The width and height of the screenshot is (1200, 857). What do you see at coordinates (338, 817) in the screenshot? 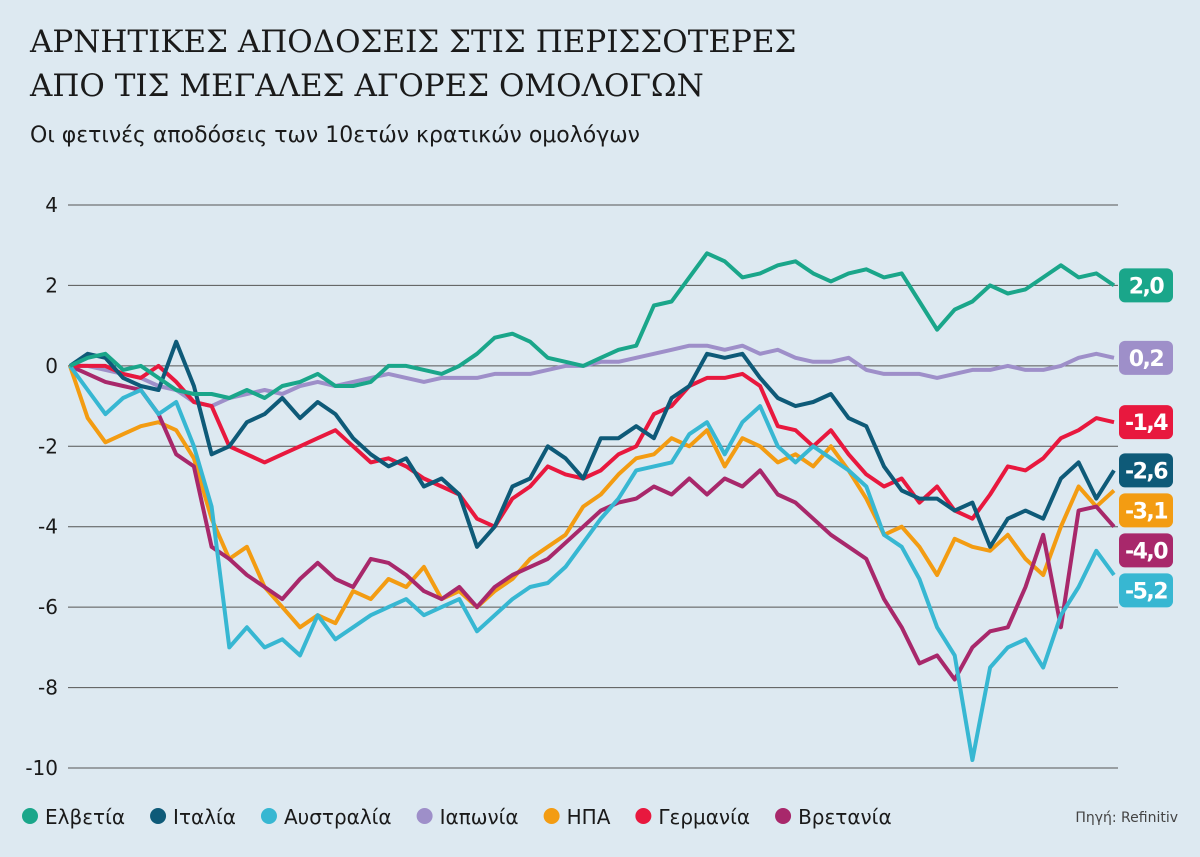
I see `legend-label: Αυστραλία` at bounding box center [338, 817].